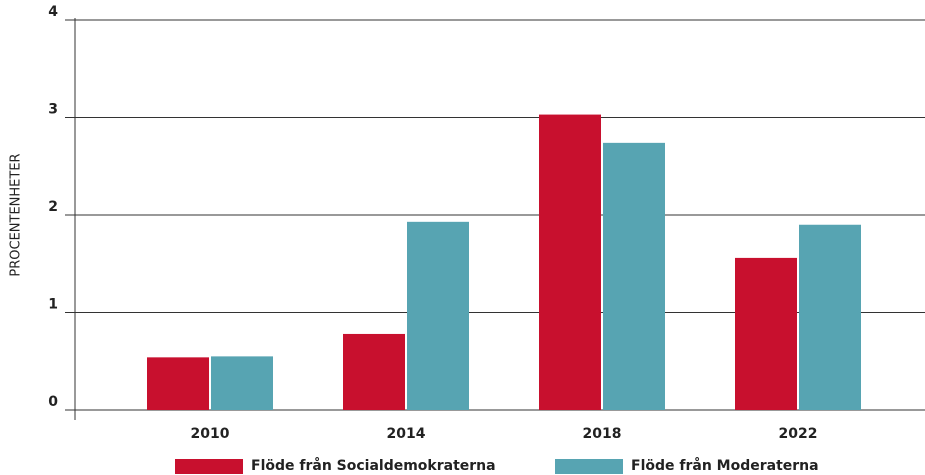 This screenshot has width=925, height=475. Describe the element at coordinates (373, 465) in the screenshot. I see `legend-label: Flöde från Socialdemokraterna` at that location.